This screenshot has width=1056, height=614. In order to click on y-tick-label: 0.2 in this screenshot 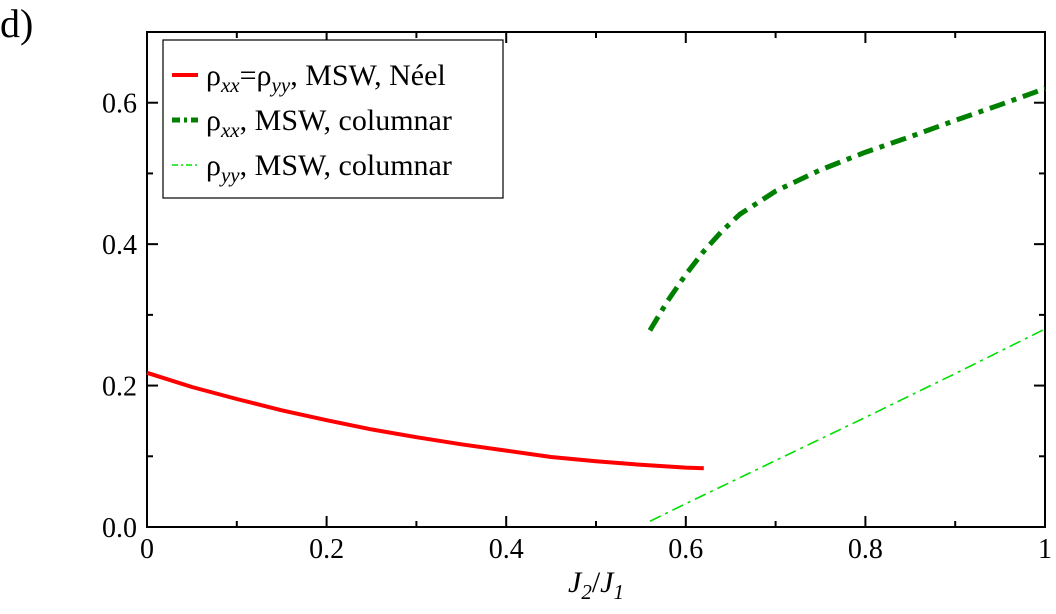, I will do `click(119, 387)`.